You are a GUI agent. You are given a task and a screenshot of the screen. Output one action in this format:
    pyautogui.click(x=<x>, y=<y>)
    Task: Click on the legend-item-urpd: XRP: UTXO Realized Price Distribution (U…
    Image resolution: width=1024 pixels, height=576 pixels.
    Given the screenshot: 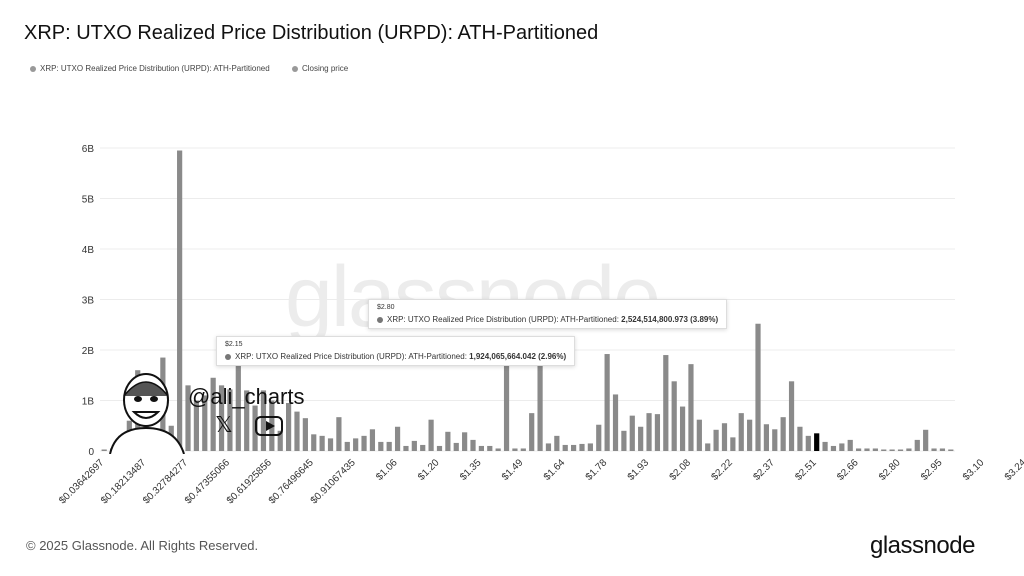 What is the action you would take?
    pyautogui.click(x=150, y=68)
    